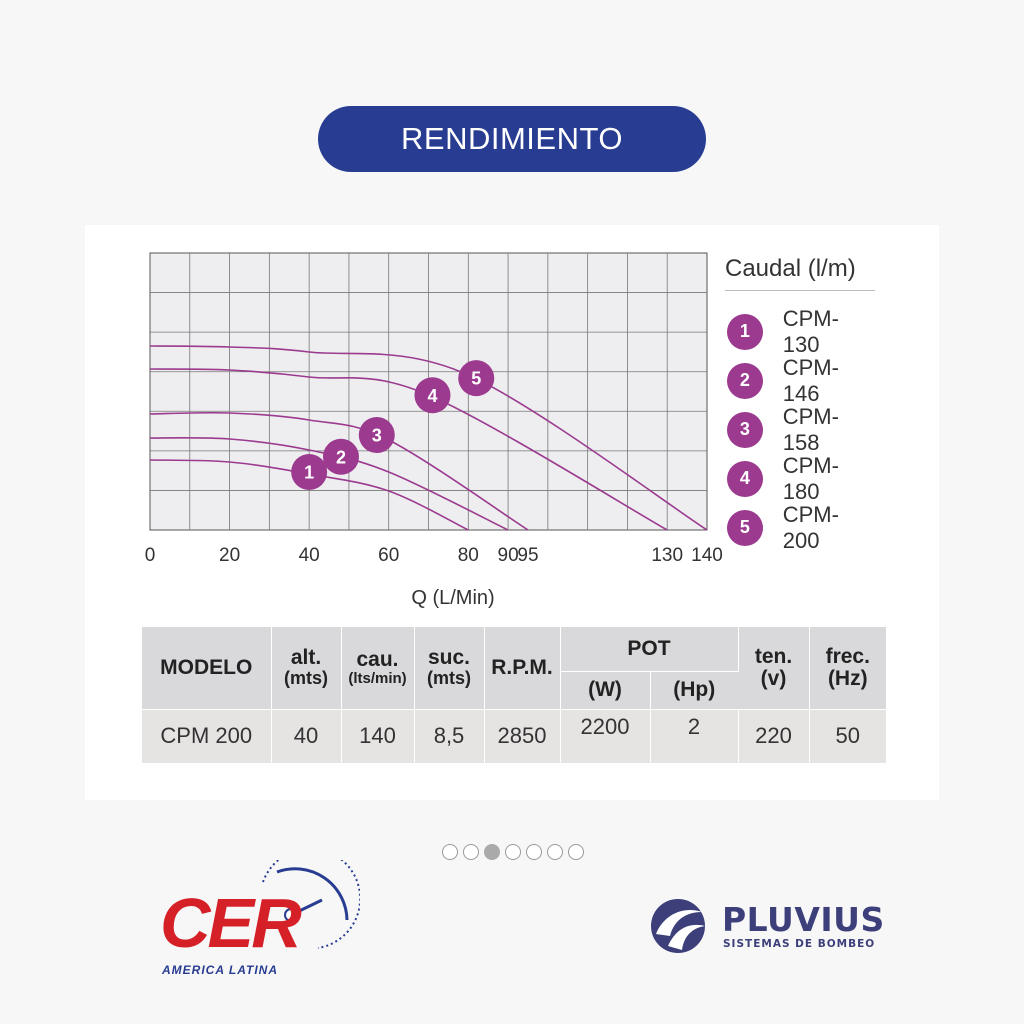 This screenshot has height=1024, width=1024. I want to click on legend-badge: 3, so click(745, 429).